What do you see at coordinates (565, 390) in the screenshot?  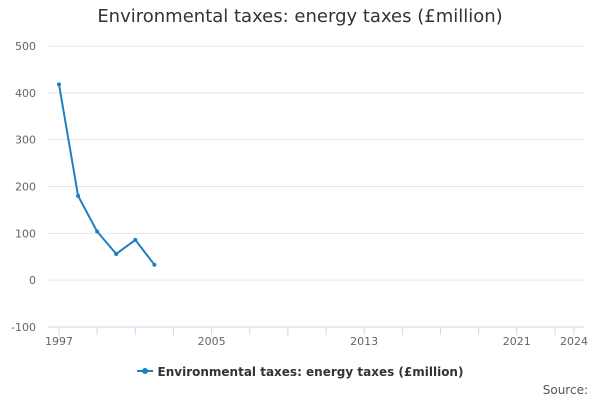 I see `source-label: Source:` at bounding box center [565, 390].